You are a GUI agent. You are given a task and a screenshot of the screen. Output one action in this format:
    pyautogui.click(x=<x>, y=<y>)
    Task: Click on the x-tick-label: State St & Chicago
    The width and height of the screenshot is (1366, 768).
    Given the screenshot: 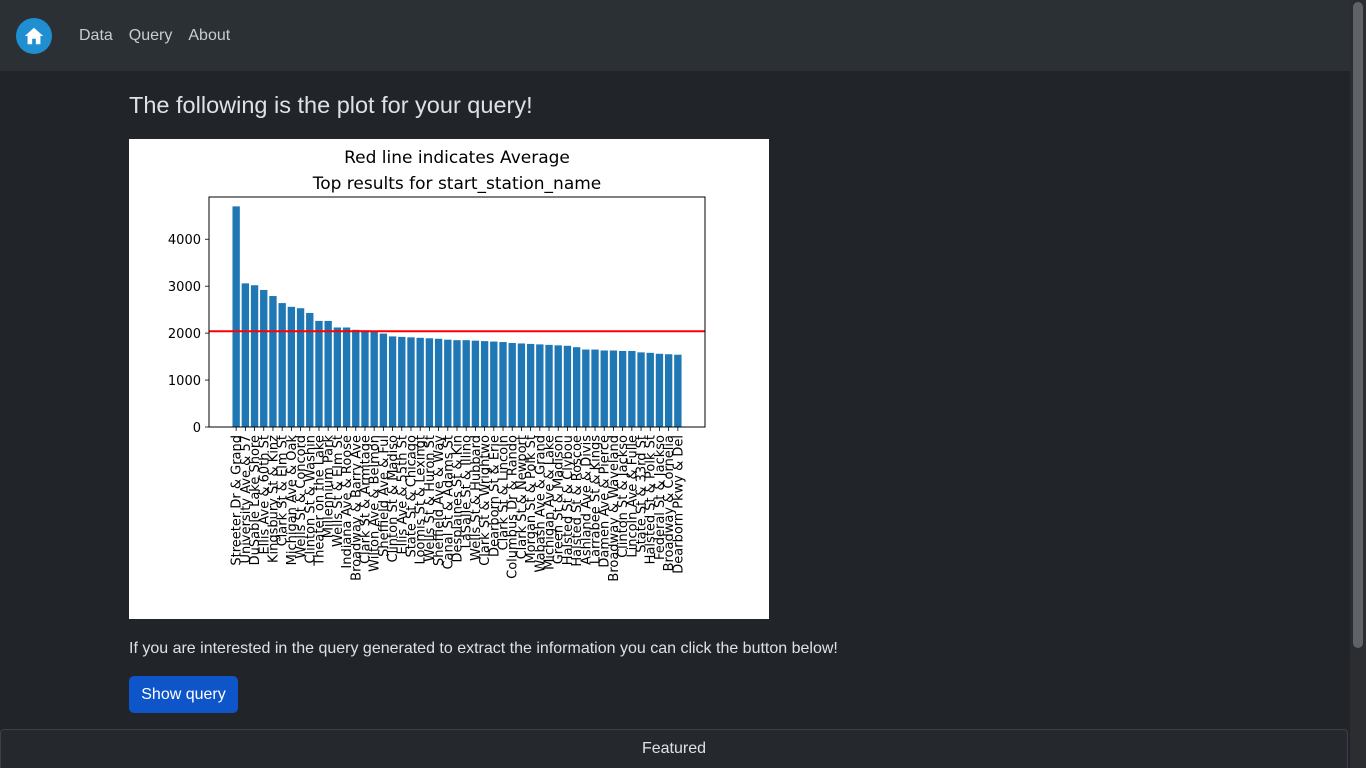 What is the action you would take?
    pyautogui.click(x=411, y=496)
    